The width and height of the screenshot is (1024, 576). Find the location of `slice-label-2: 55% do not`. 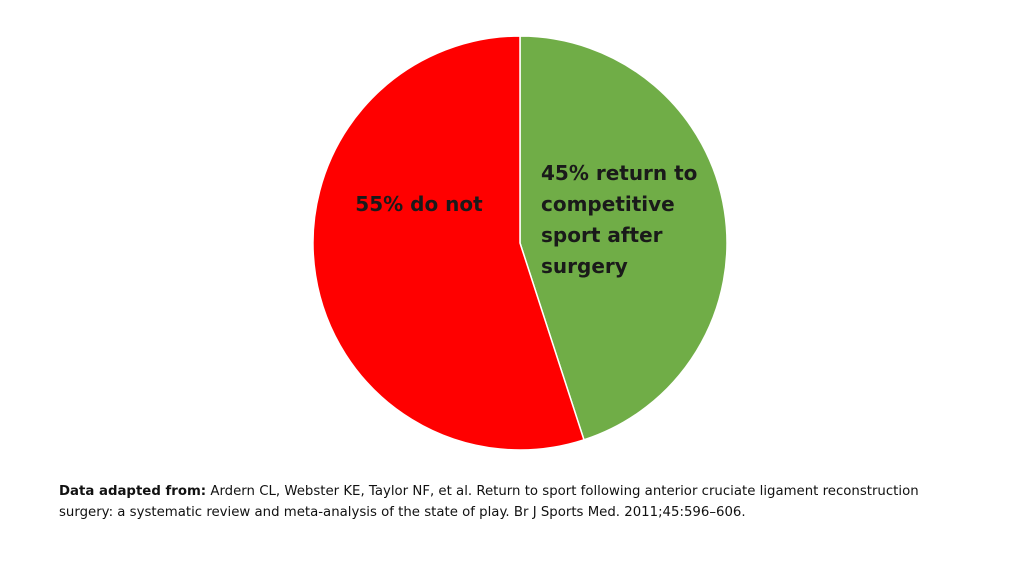

slice-label-2: 55% do not is located at coordinates (419, 204).